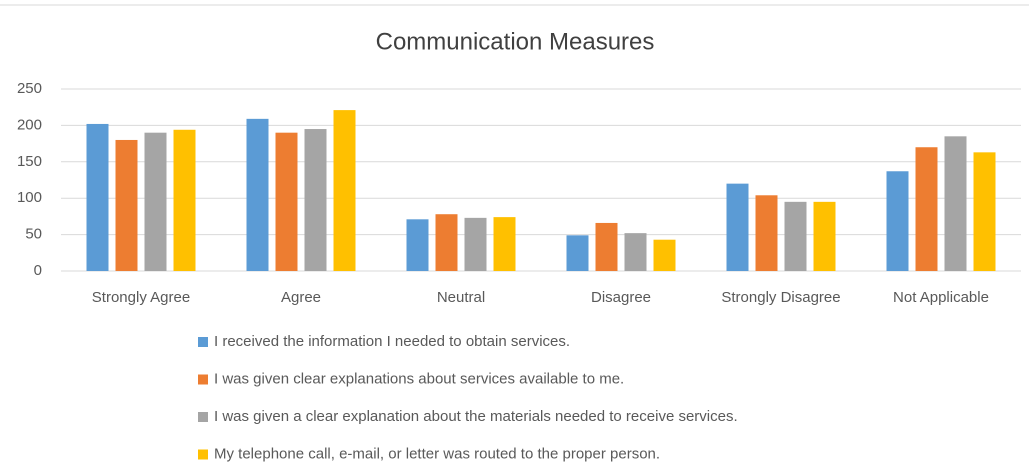  What do you see at coordinates (33, 234) in the screenshot?
I see `y-tick-label: 50` at bounding box center [33, 234].